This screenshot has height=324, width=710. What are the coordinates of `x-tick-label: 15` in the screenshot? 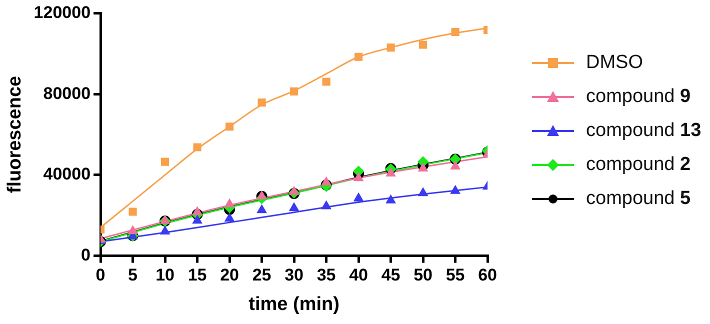 It's located at (197, 275).